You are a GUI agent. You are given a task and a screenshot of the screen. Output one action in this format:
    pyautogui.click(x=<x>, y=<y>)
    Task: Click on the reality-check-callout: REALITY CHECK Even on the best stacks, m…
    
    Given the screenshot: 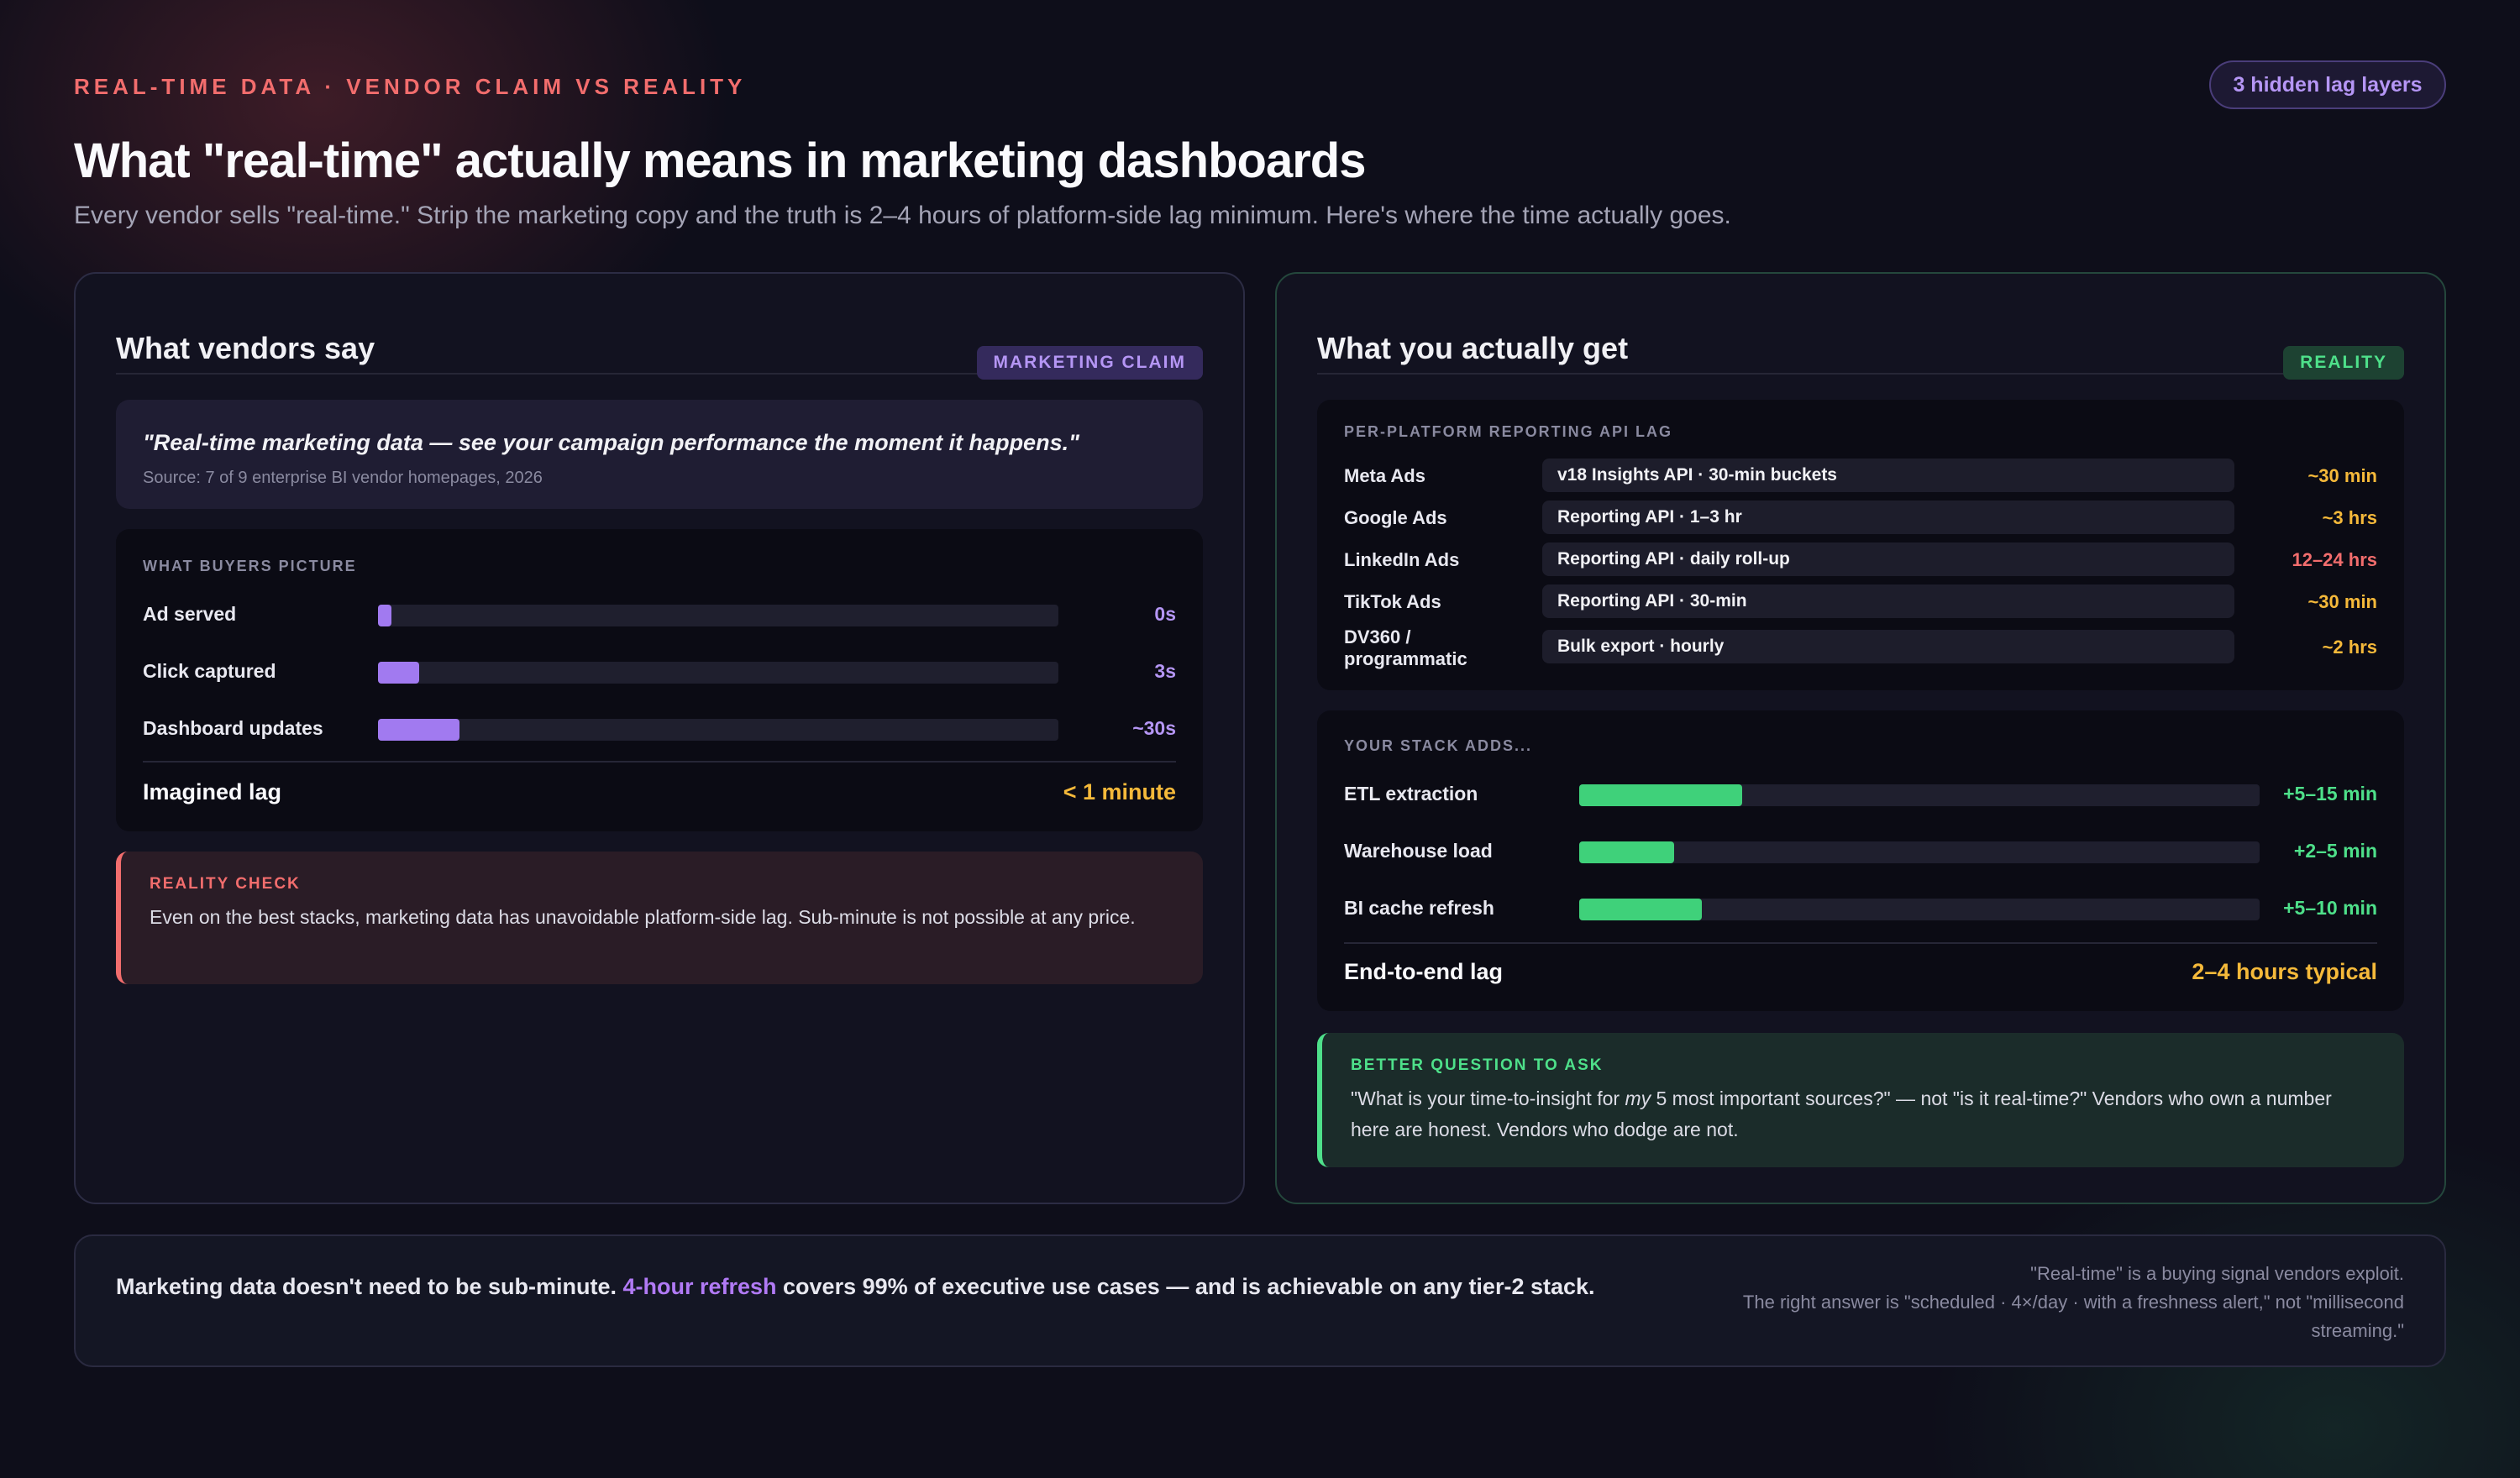 What is the action you would take?
    pyautogui.click(x=659, y=918)
    